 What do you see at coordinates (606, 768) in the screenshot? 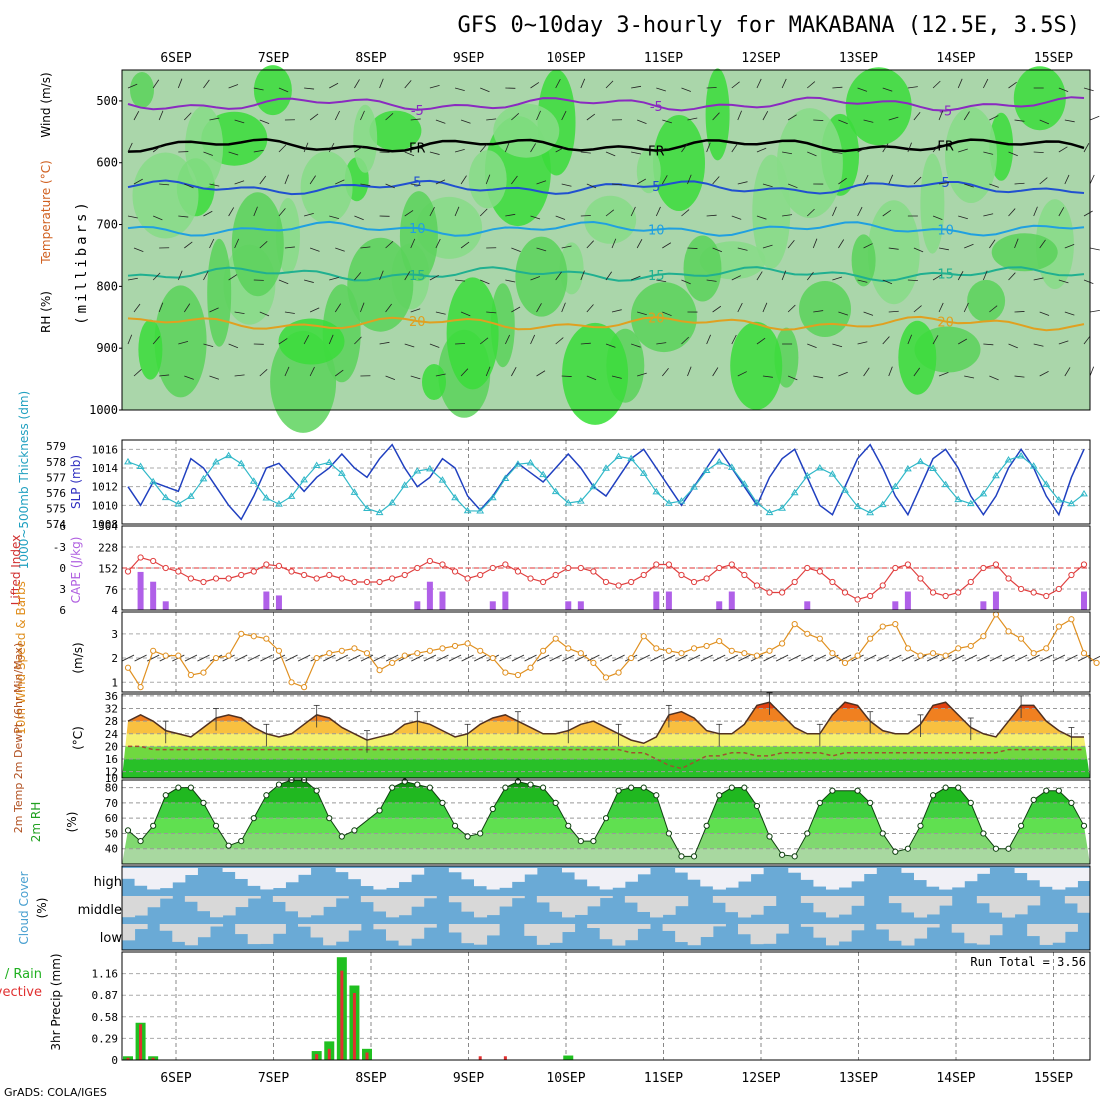
I see `temp2m-band` at bounding box center [606, 768].